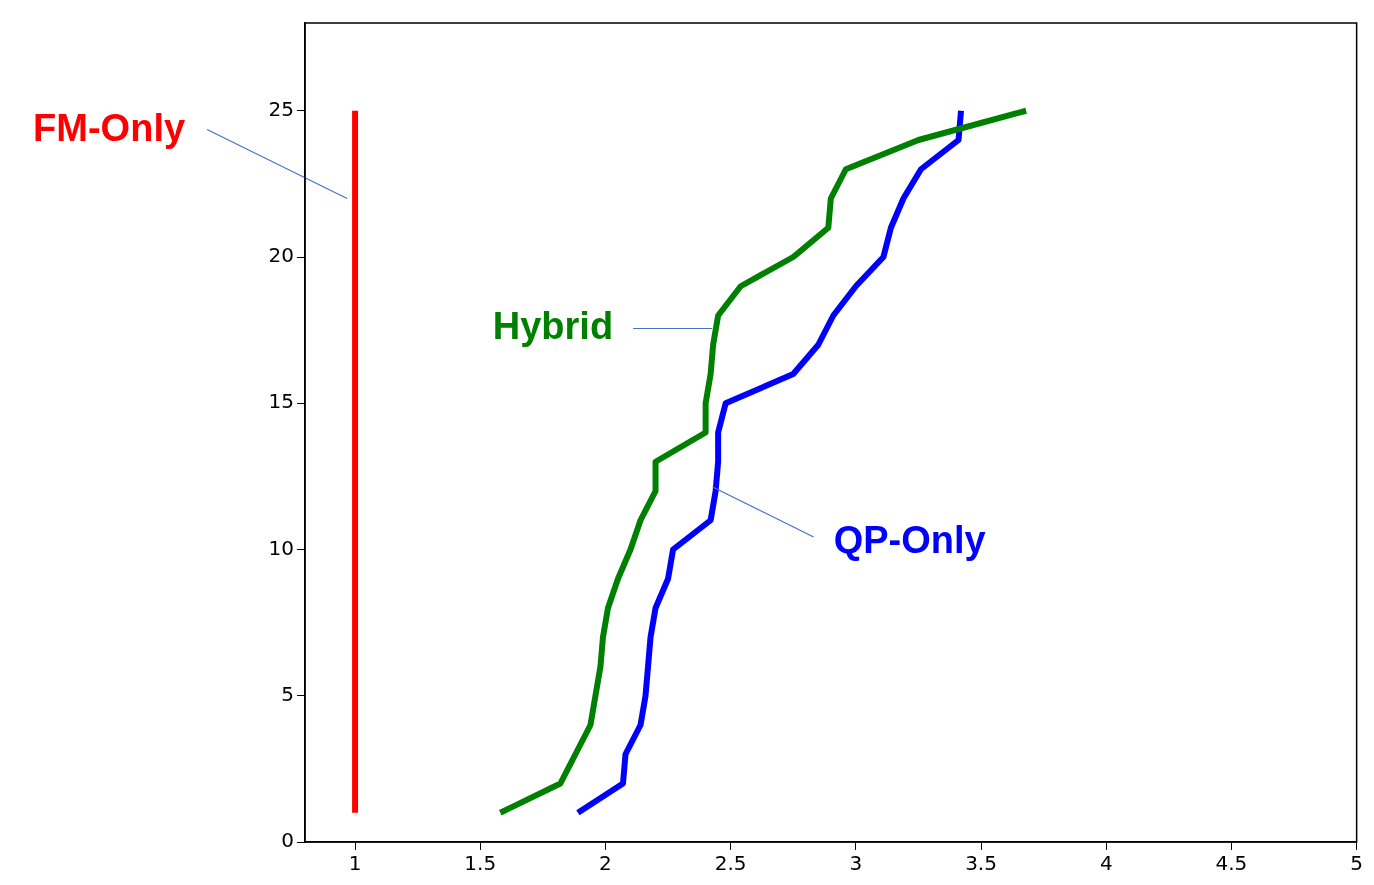 The height and width of the screenshot is (885, 1374). What do you see at coordinates (281, 255) in the screenshot?
I see `y-tick-label: 20` at bounding box center [281, 255].